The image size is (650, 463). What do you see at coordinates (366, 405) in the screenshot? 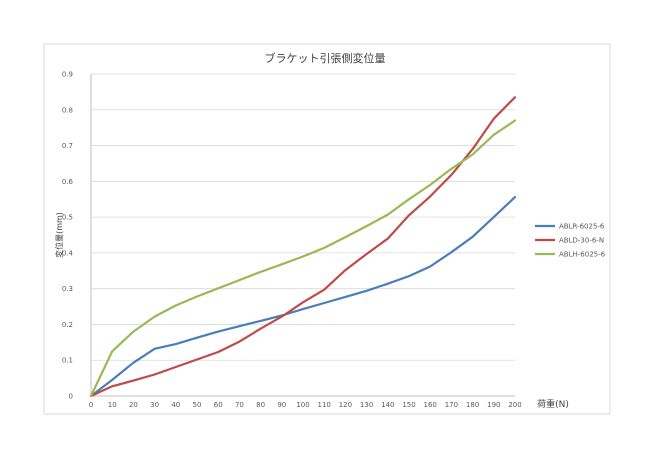
I see `x-tick-label-13: 130` at bounding box center [366, 405].